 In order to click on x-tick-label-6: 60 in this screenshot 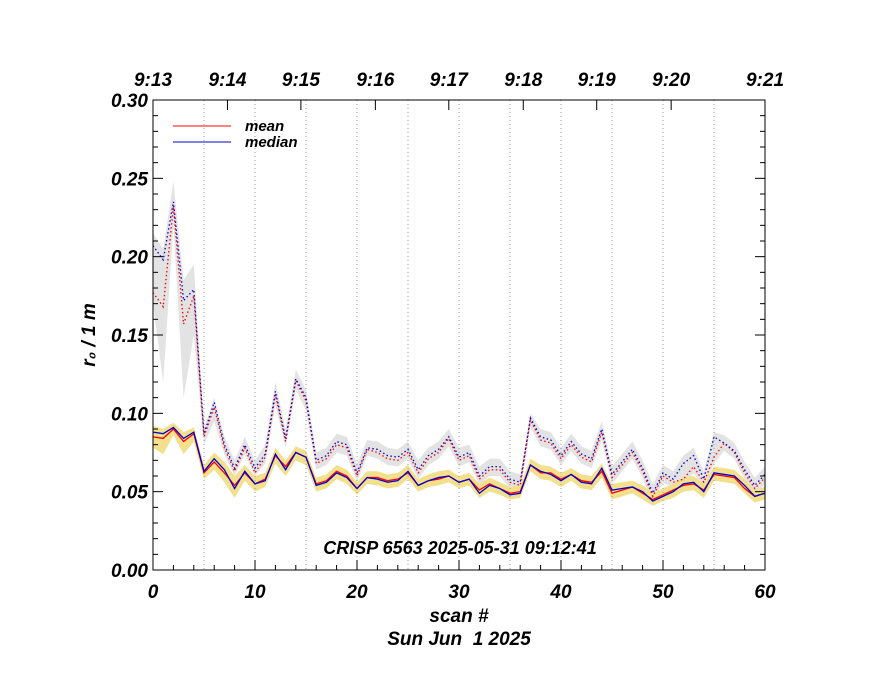, I will do `click(765, 592)`.